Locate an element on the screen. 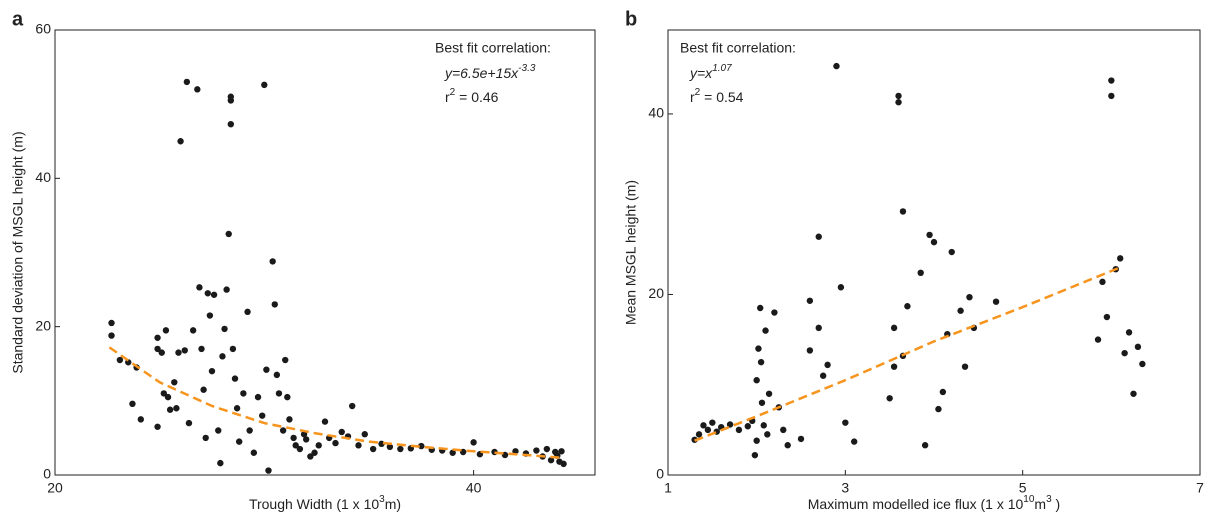  annotation-equation-part: 1.07 is located at coordinates (722, 68).